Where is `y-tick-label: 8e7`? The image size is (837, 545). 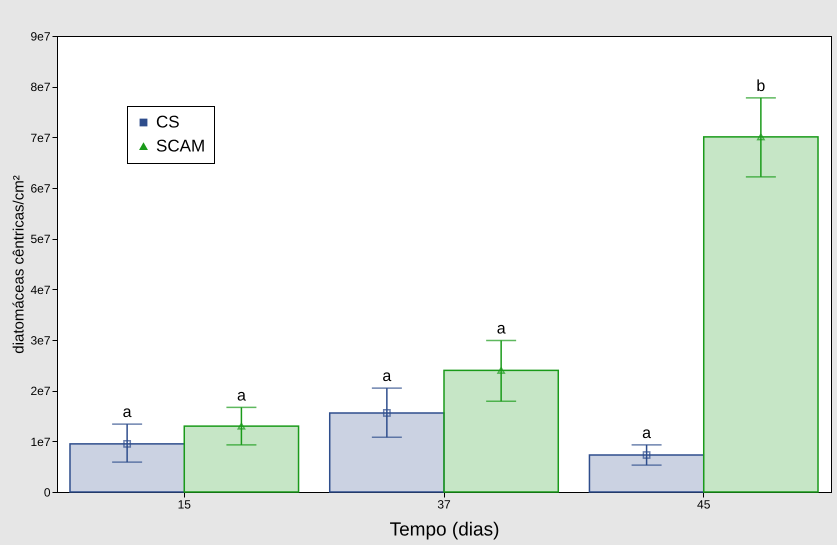 y-tick-label: 8e7 is located at coordinates (40, 87).